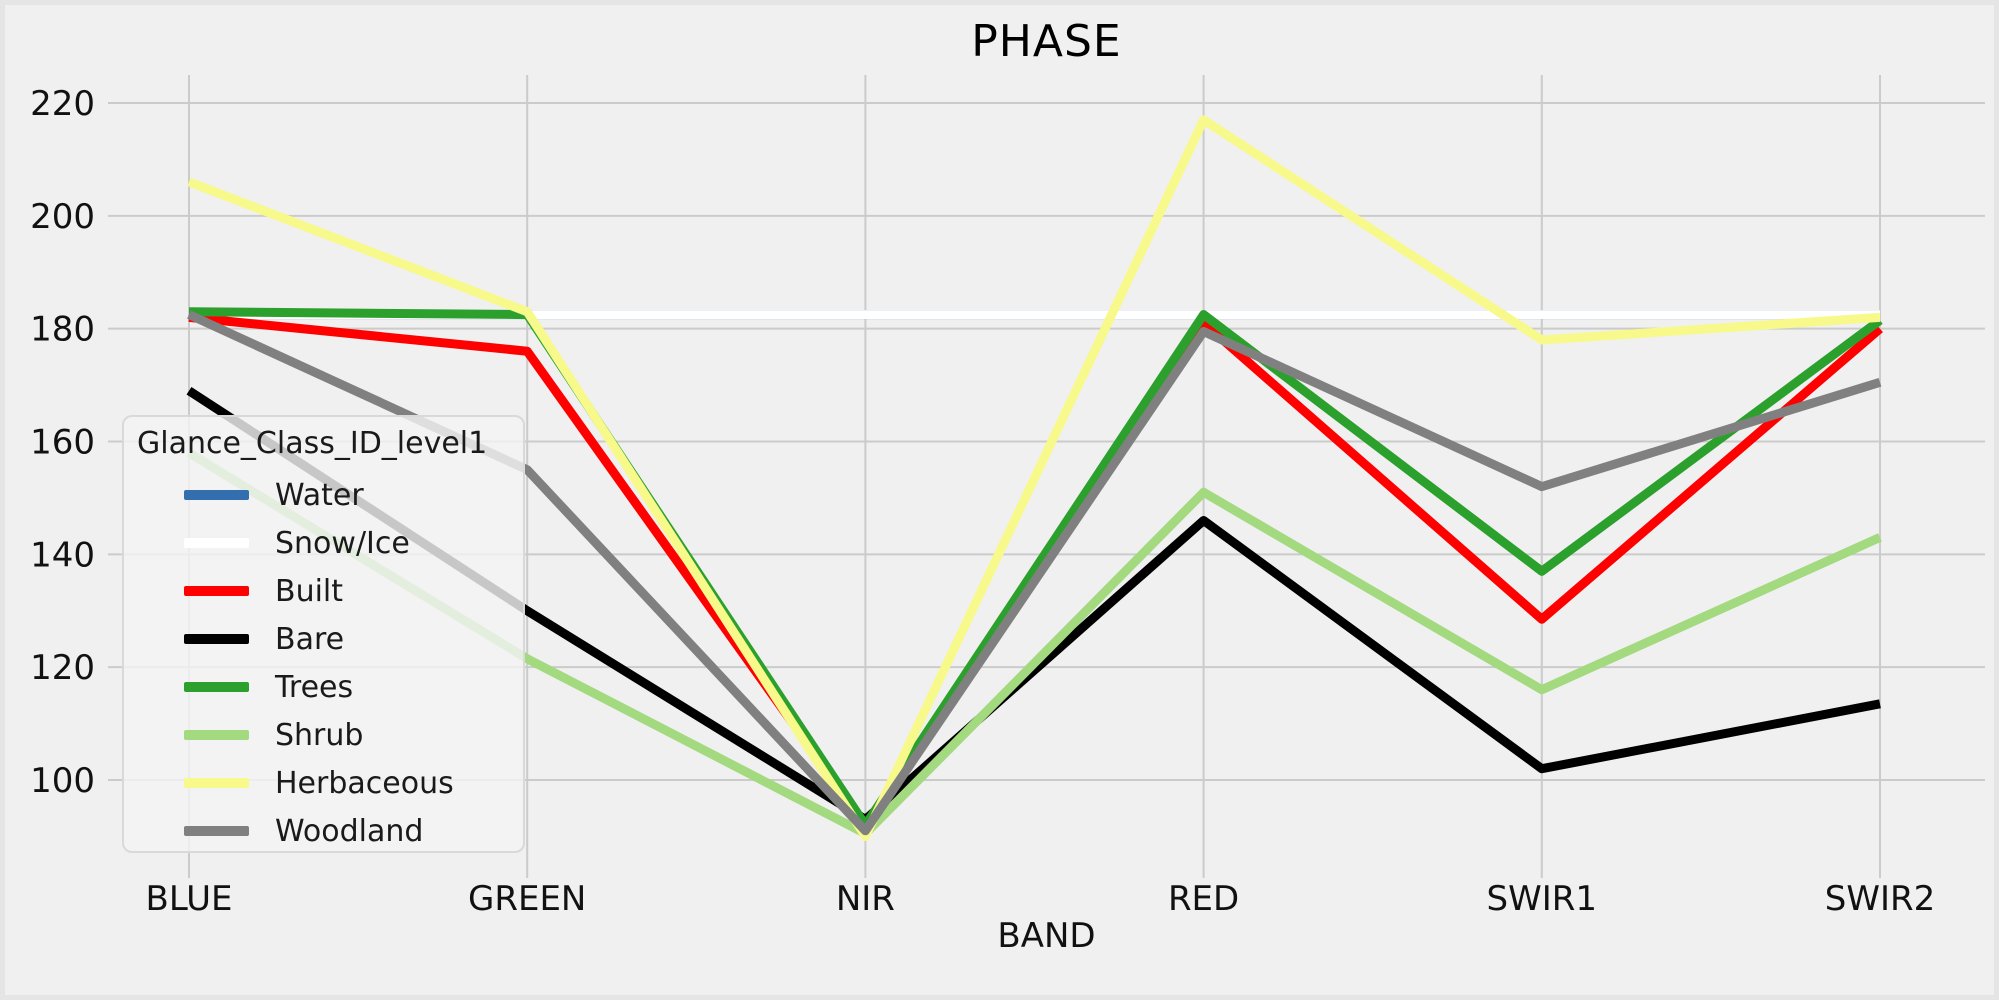 This screenshot has width=1999, height=1000. Describe the element at coordinates (62, 443) in the screenshot. I see `y-tick-label-160: 160` at that location.